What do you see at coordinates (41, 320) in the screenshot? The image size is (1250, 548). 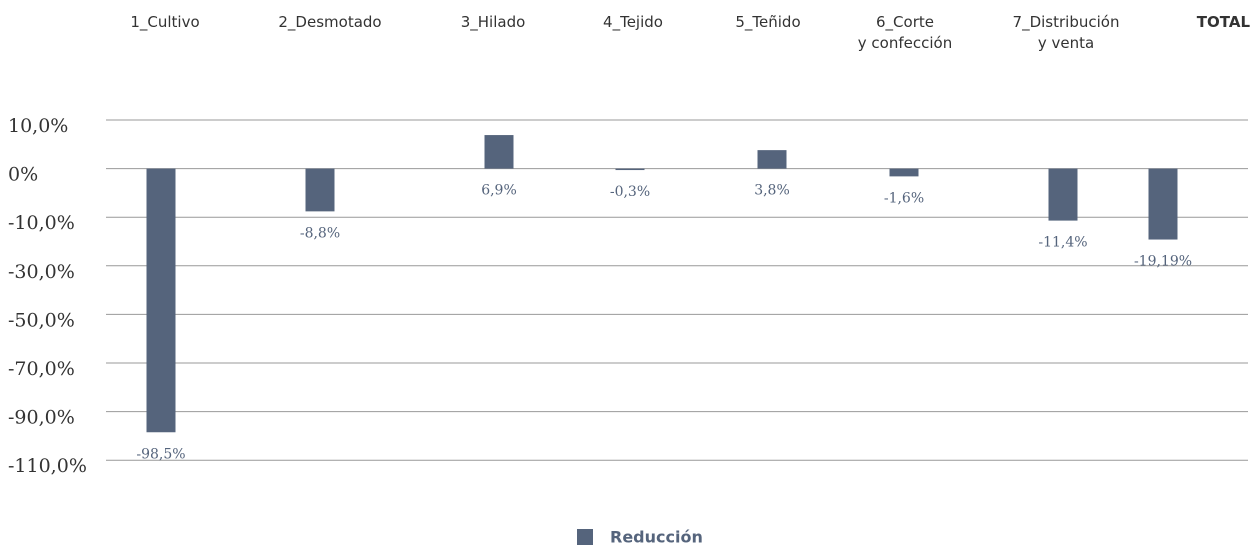 I see `y-tick-label: -50,0%` at bounding box center [41, 320].